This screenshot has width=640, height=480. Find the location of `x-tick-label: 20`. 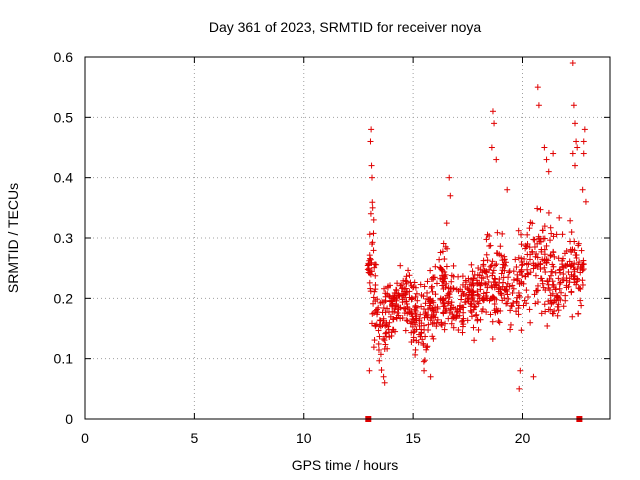

x-tick-label: 20 is located at coordinates (523, 438).